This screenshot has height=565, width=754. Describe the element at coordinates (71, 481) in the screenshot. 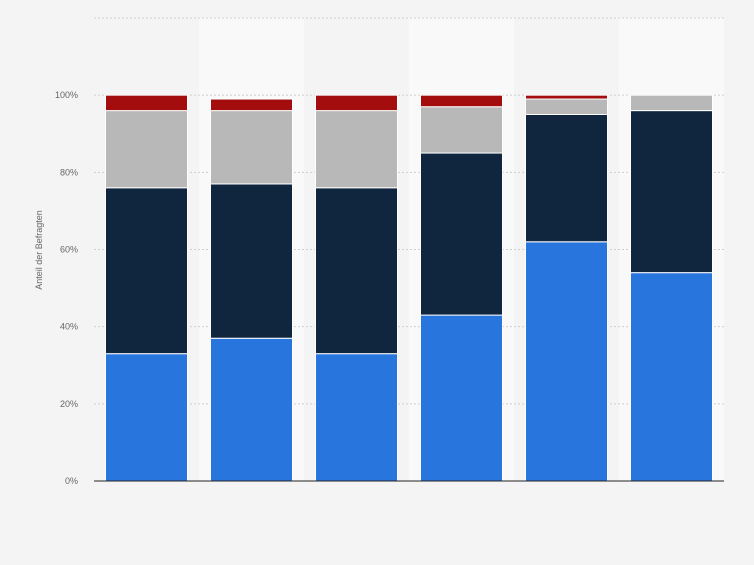

I see `y-tick-label: 0%` at that location.